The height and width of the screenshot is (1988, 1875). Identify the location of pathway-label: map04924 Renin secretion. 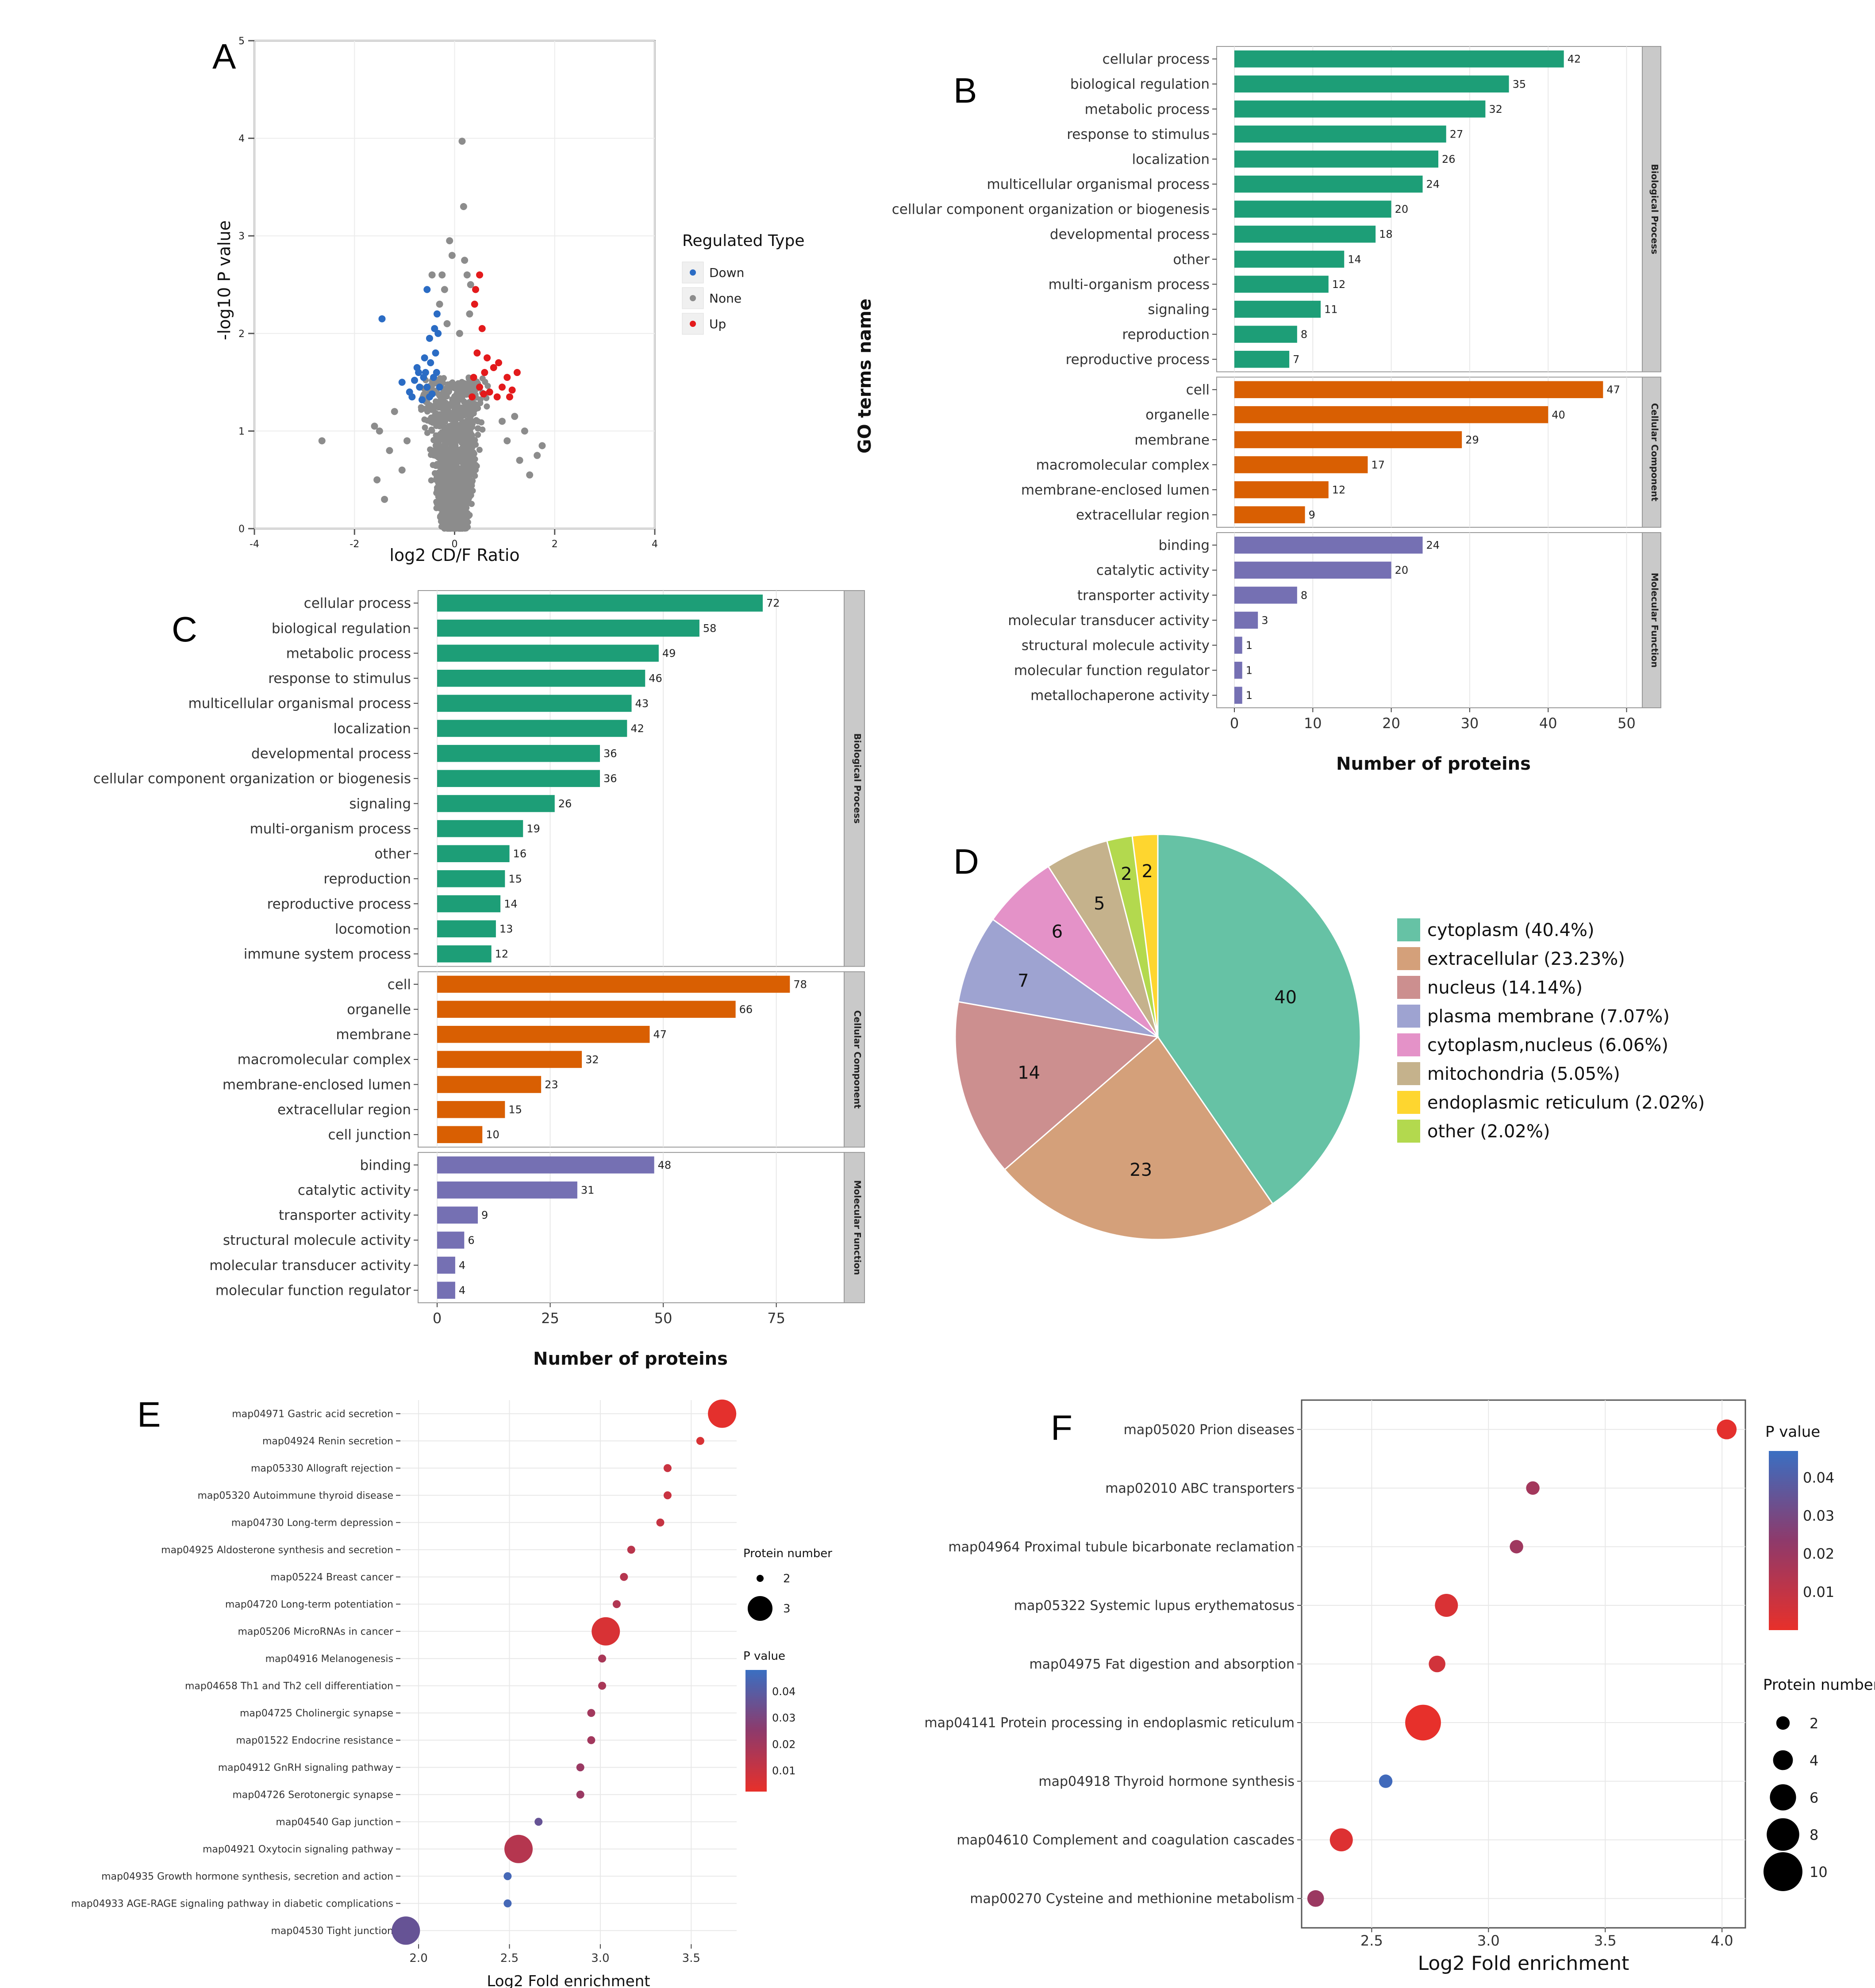
(327, 1441).